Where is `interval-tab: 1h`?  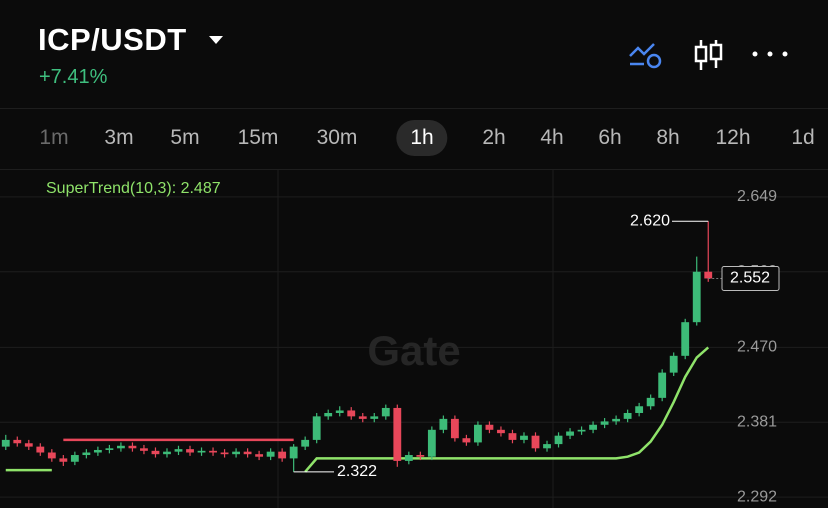 interval-tab: 1h is located at coordinates (422, 138).